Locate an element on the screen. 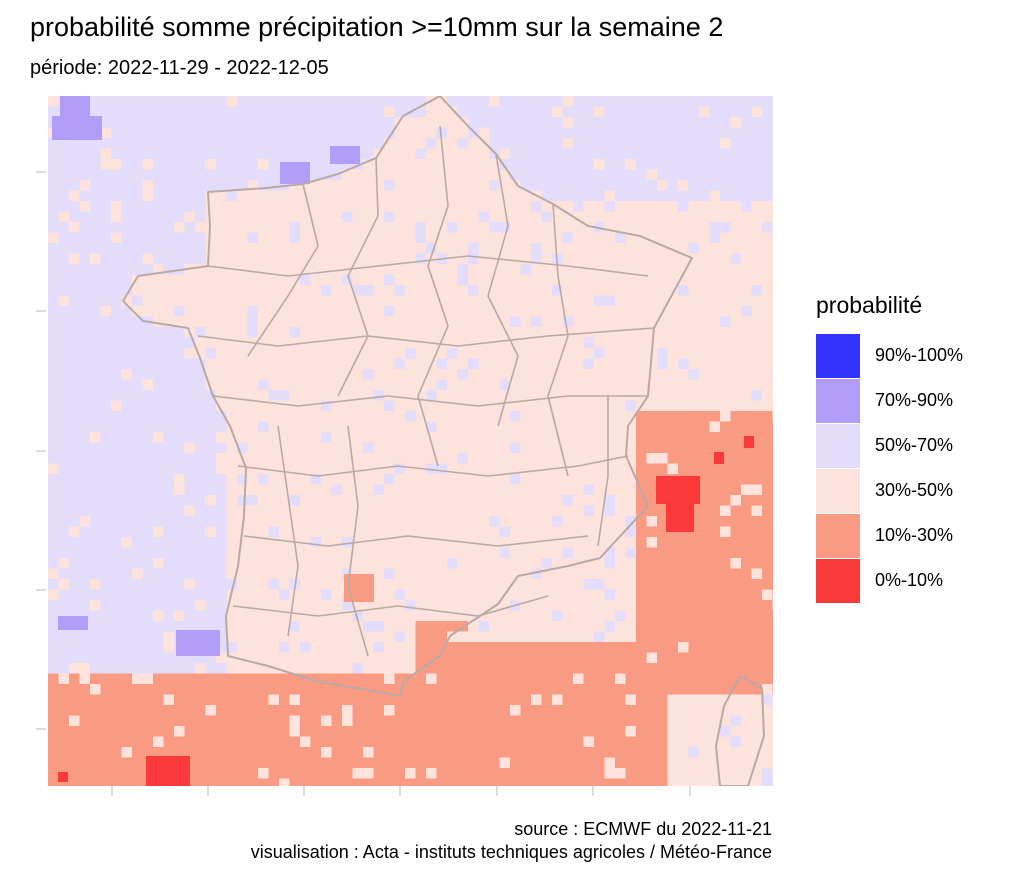 Image resolution: width=1024 pixels, height=878 pixels. department-border is located at coordinates (288, 531).